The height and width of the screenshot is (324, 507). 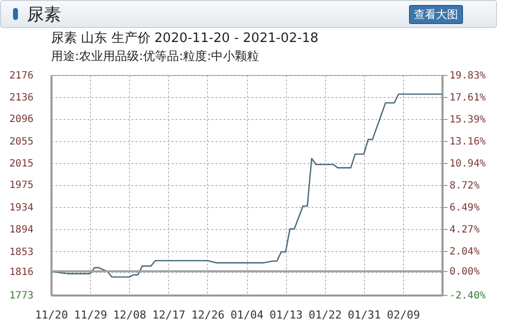 What do you see at coordinates (436, 14) in the screenshot?
I see `text: 查看大图` at bounding box center [436, 14].